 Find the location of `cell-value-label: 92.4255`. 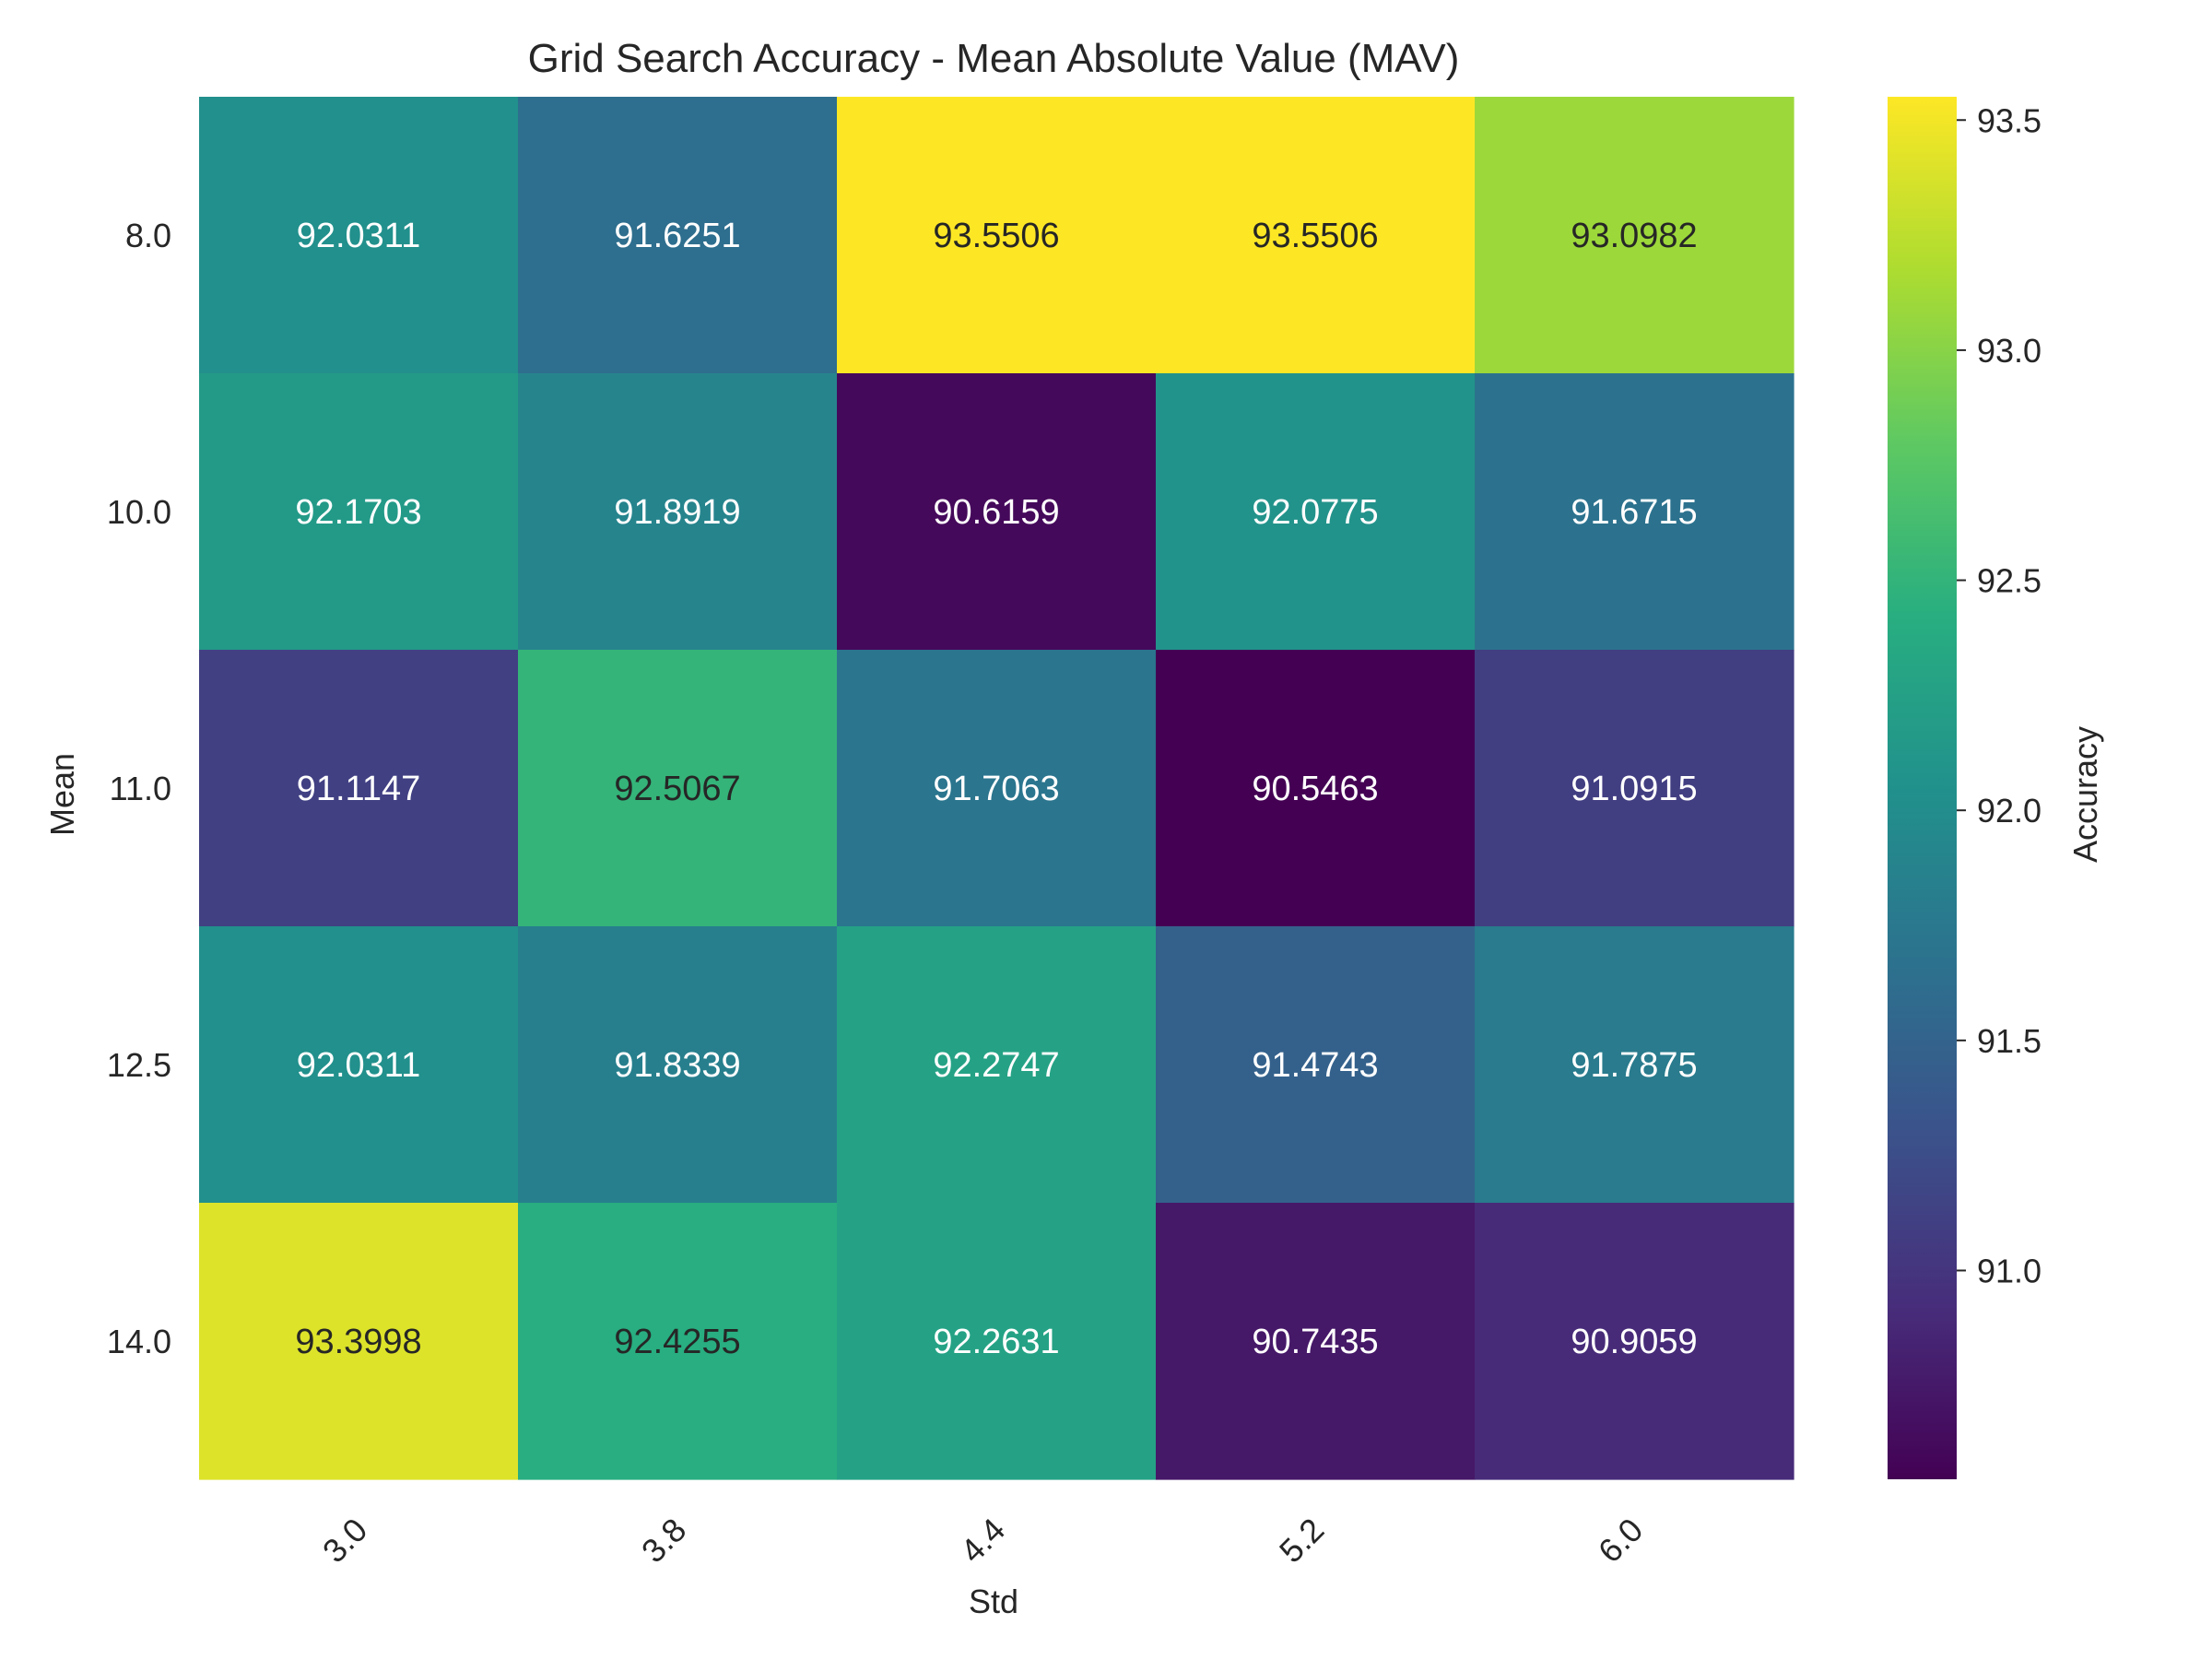

cell-value-label: 92.4255 is located at coordinates (677, 1342).